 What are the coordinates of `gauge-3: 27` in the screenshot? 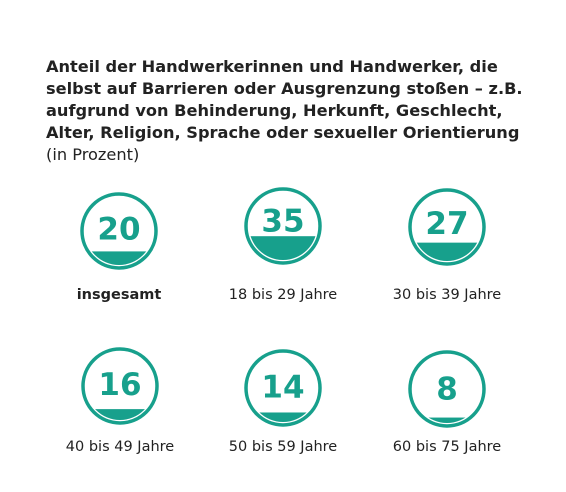 It's located at (447, 227).